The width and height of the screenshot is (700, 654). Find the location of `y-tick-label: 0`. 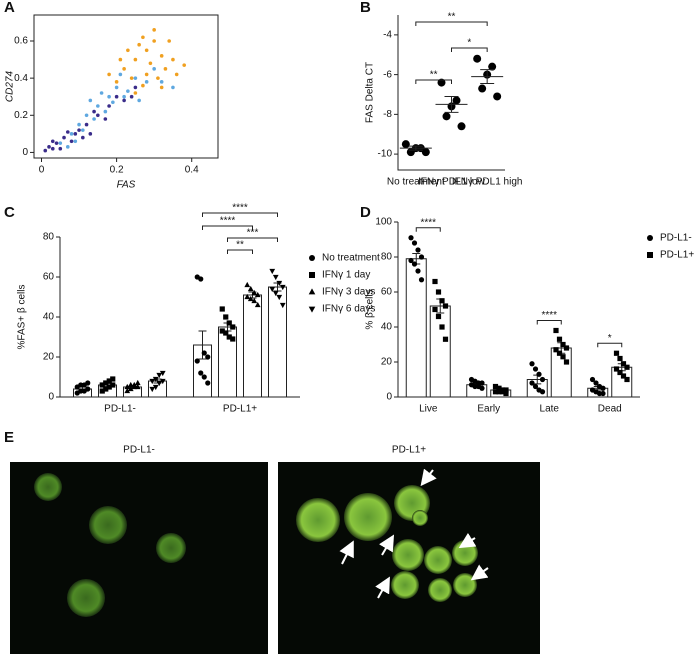

y-tick-label: 0 is located at coordinates (25, 152).